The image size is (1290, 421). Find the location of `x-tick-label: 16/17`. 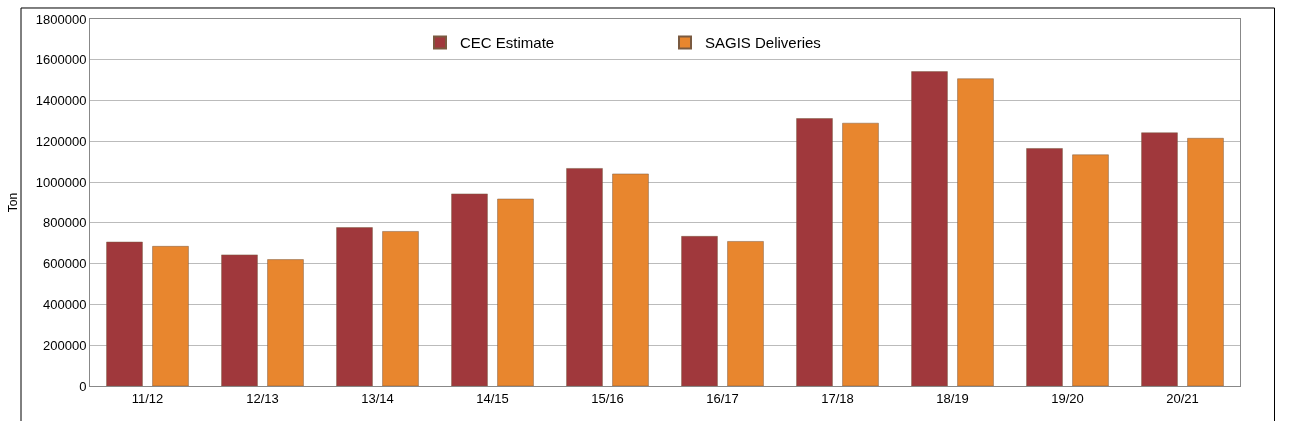

x-tick-label: 16/17 is located at coordinates (722, 398).